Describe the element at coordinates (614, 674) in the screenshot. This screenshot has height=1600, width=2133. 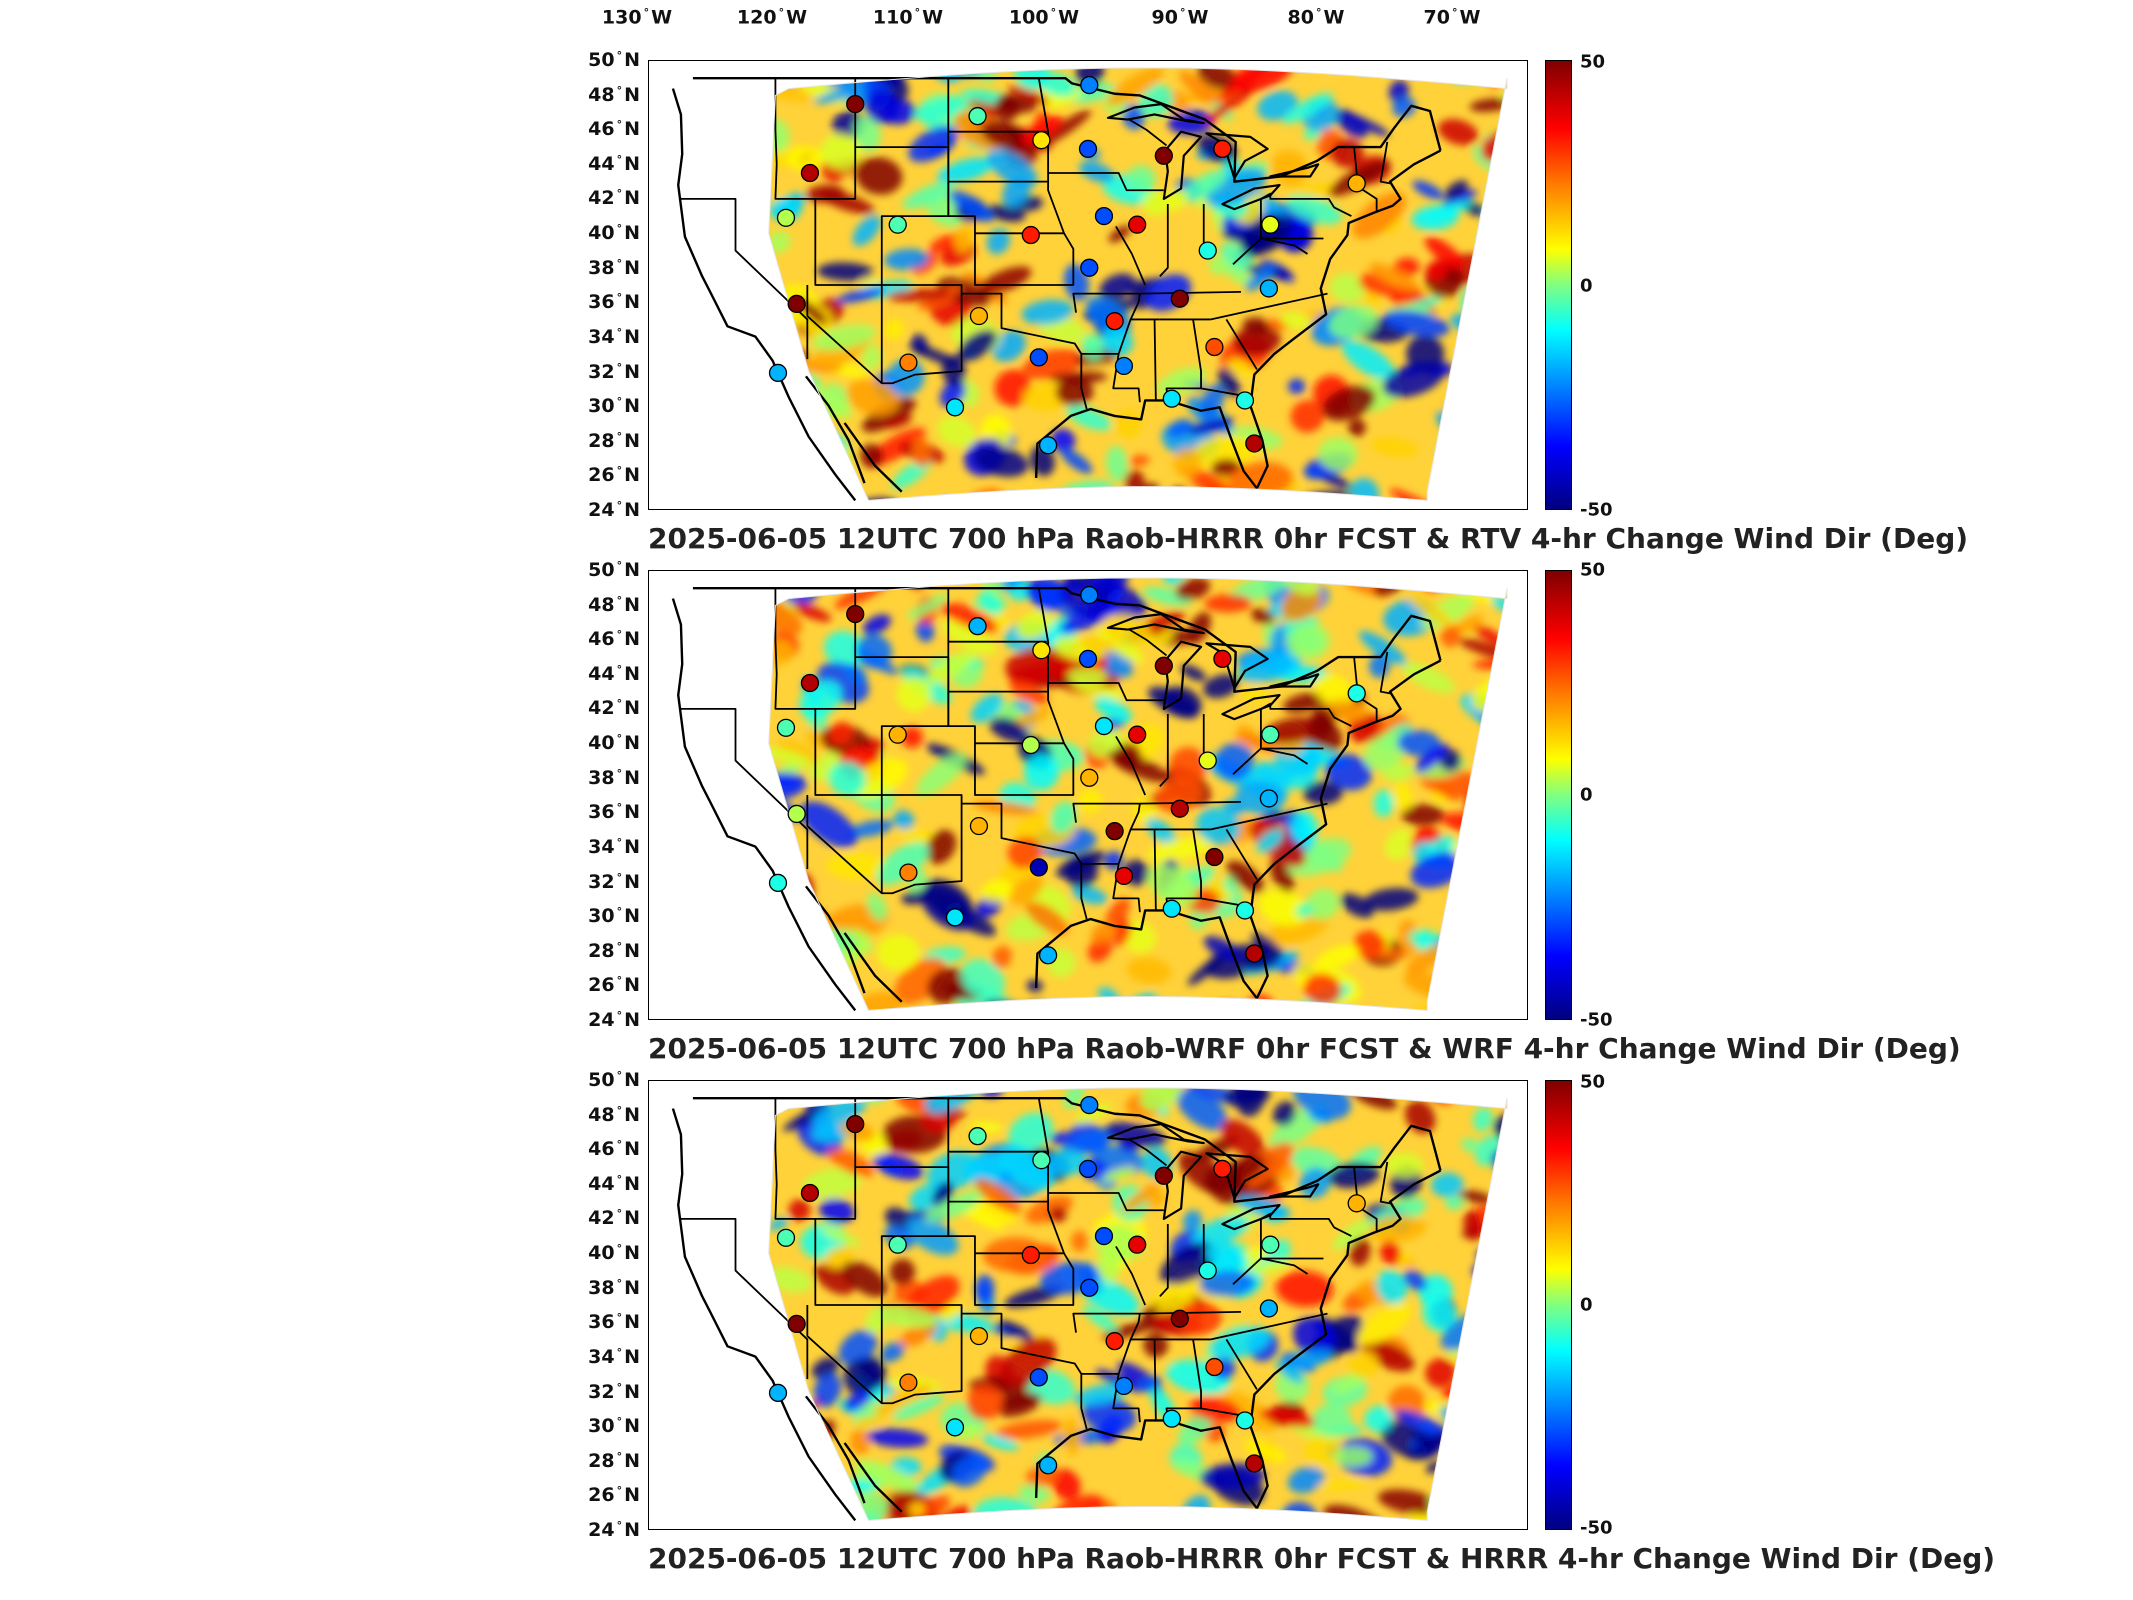
I see `latitude-label: 44 ° N` at that location.